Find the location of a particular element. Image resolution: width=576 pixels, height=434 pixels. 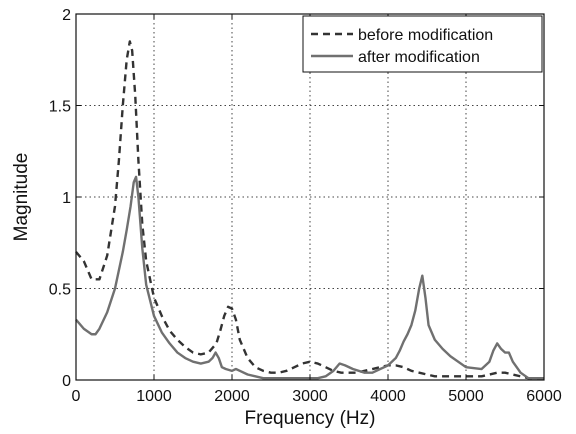

x-tick-label: 5000 is located at coordinates (466, 396).